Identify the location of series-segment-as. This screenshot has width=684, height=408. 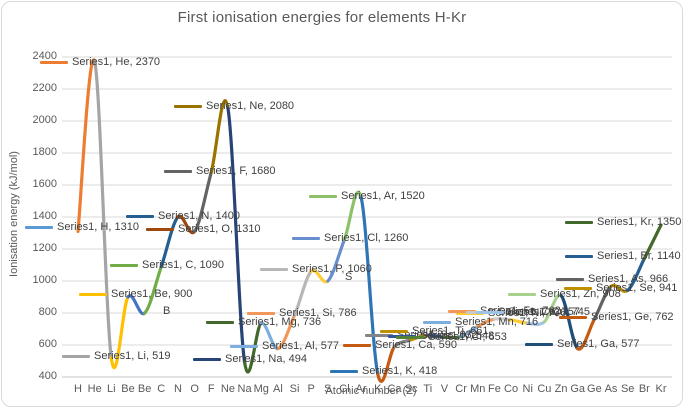
(602, 302).